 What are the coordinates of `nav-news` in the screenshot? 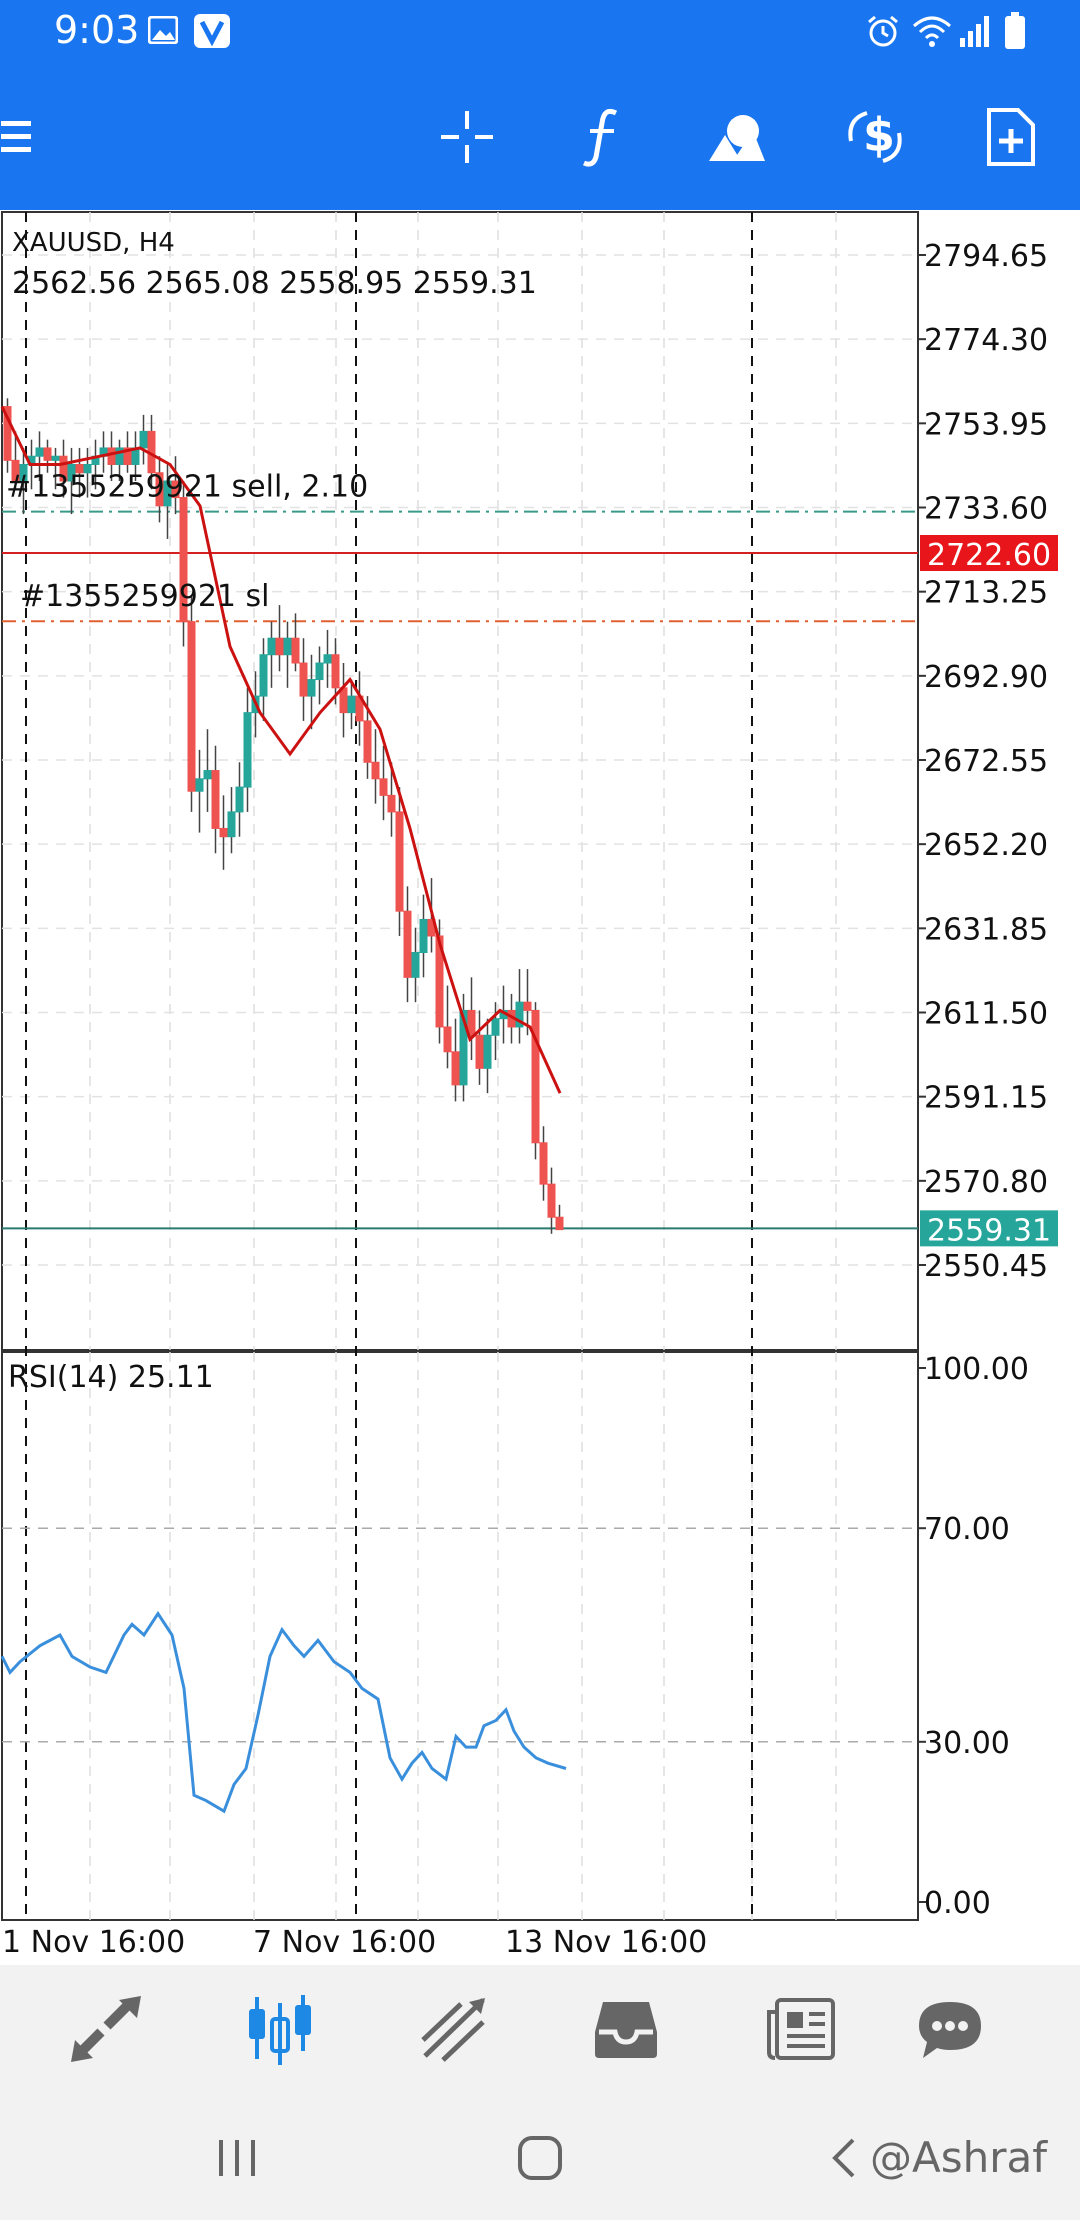 It's located at (800, 2029).